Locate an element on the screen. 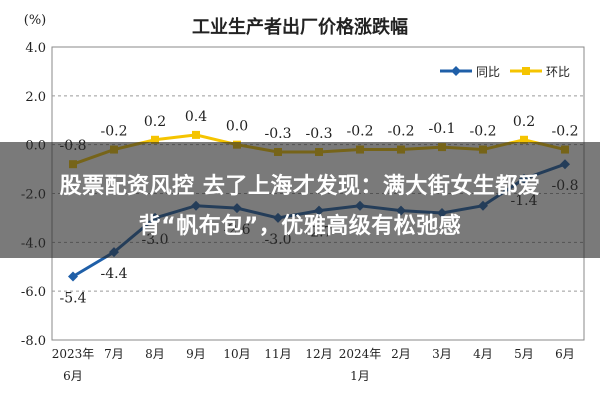 This screenshot has height=400, width=600. x-tick-label: 11月 is located at coordinates (277, 354).